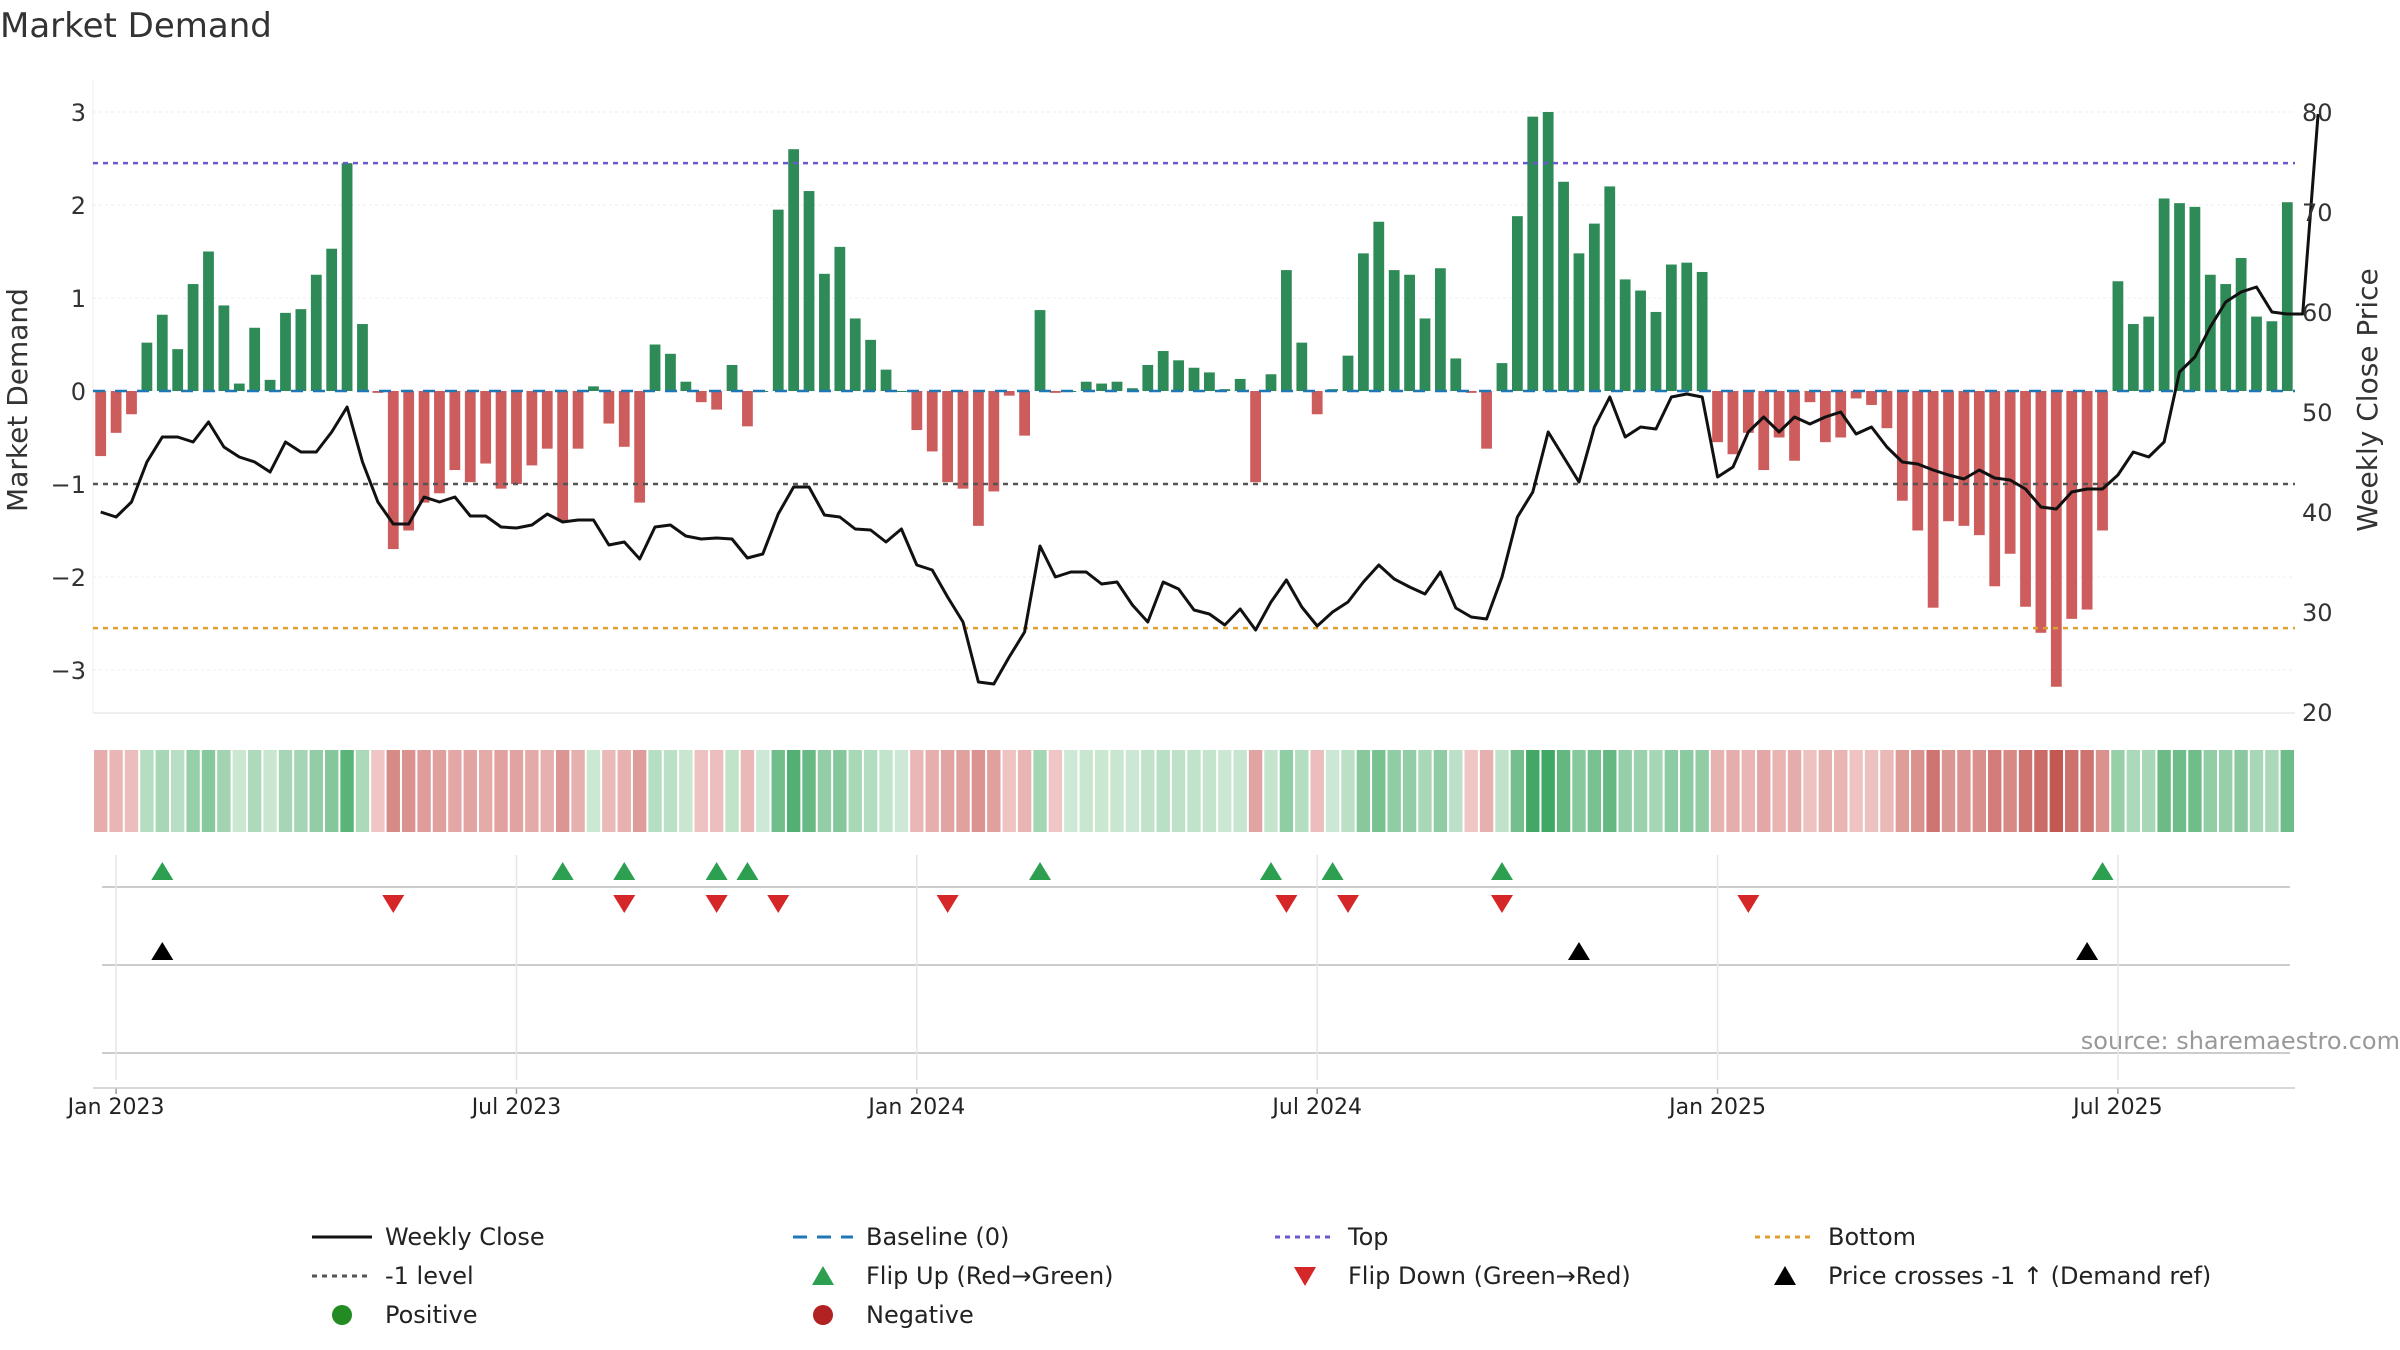 The height and width of the screenshot is (1350, 2400). I want to click on x-tick-label: Jul 2024, so click(1316, 1107).